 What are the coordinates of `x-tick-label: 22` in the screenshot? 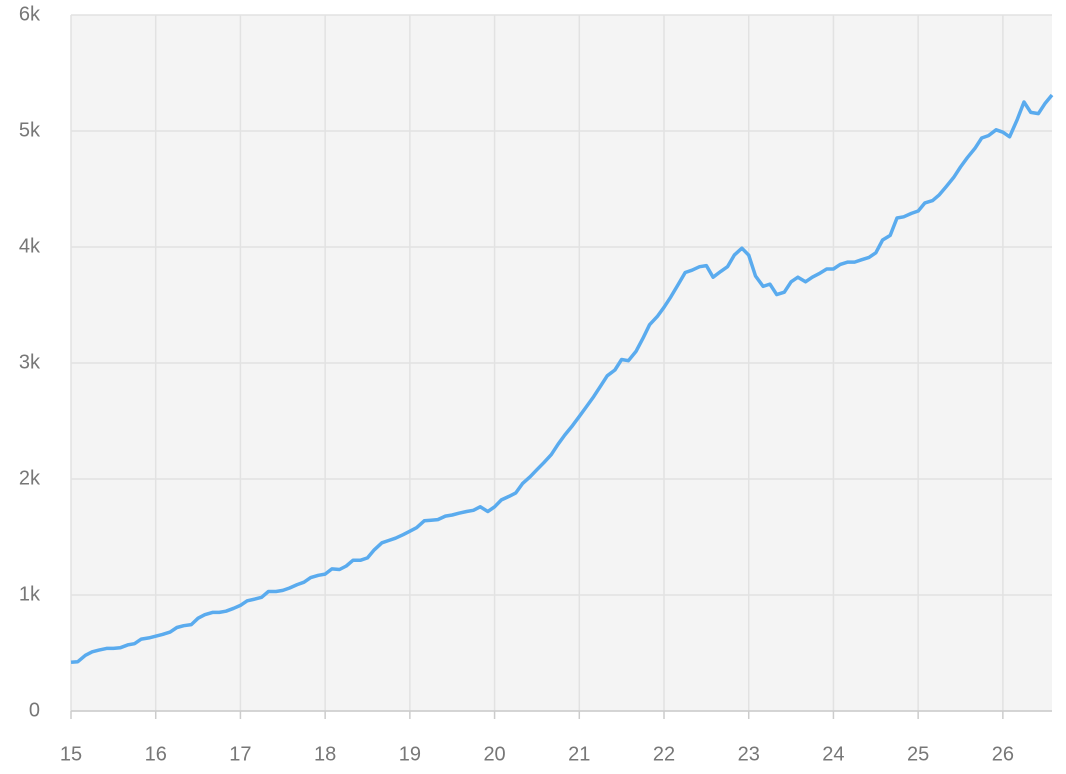 It's located at (664, 754).